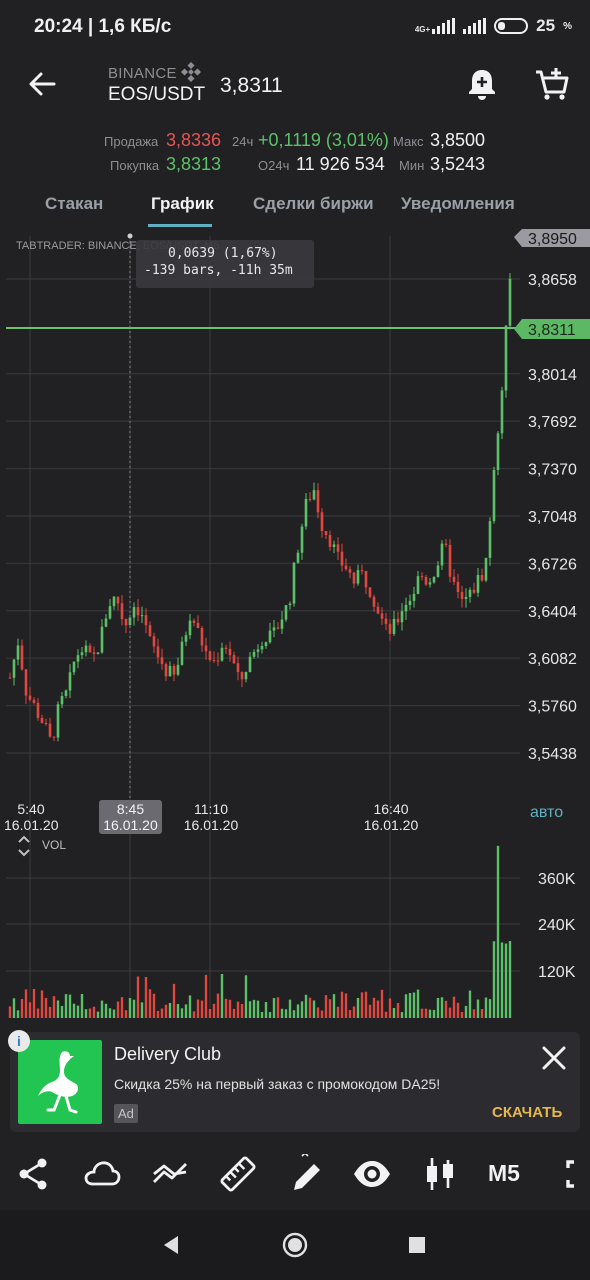 The image size is (590, 1280). What do you see at coordinates (440, 1174) in the screenshot?
I see `candlestick-chart-type-icon` at bounding box center [440, 1174].